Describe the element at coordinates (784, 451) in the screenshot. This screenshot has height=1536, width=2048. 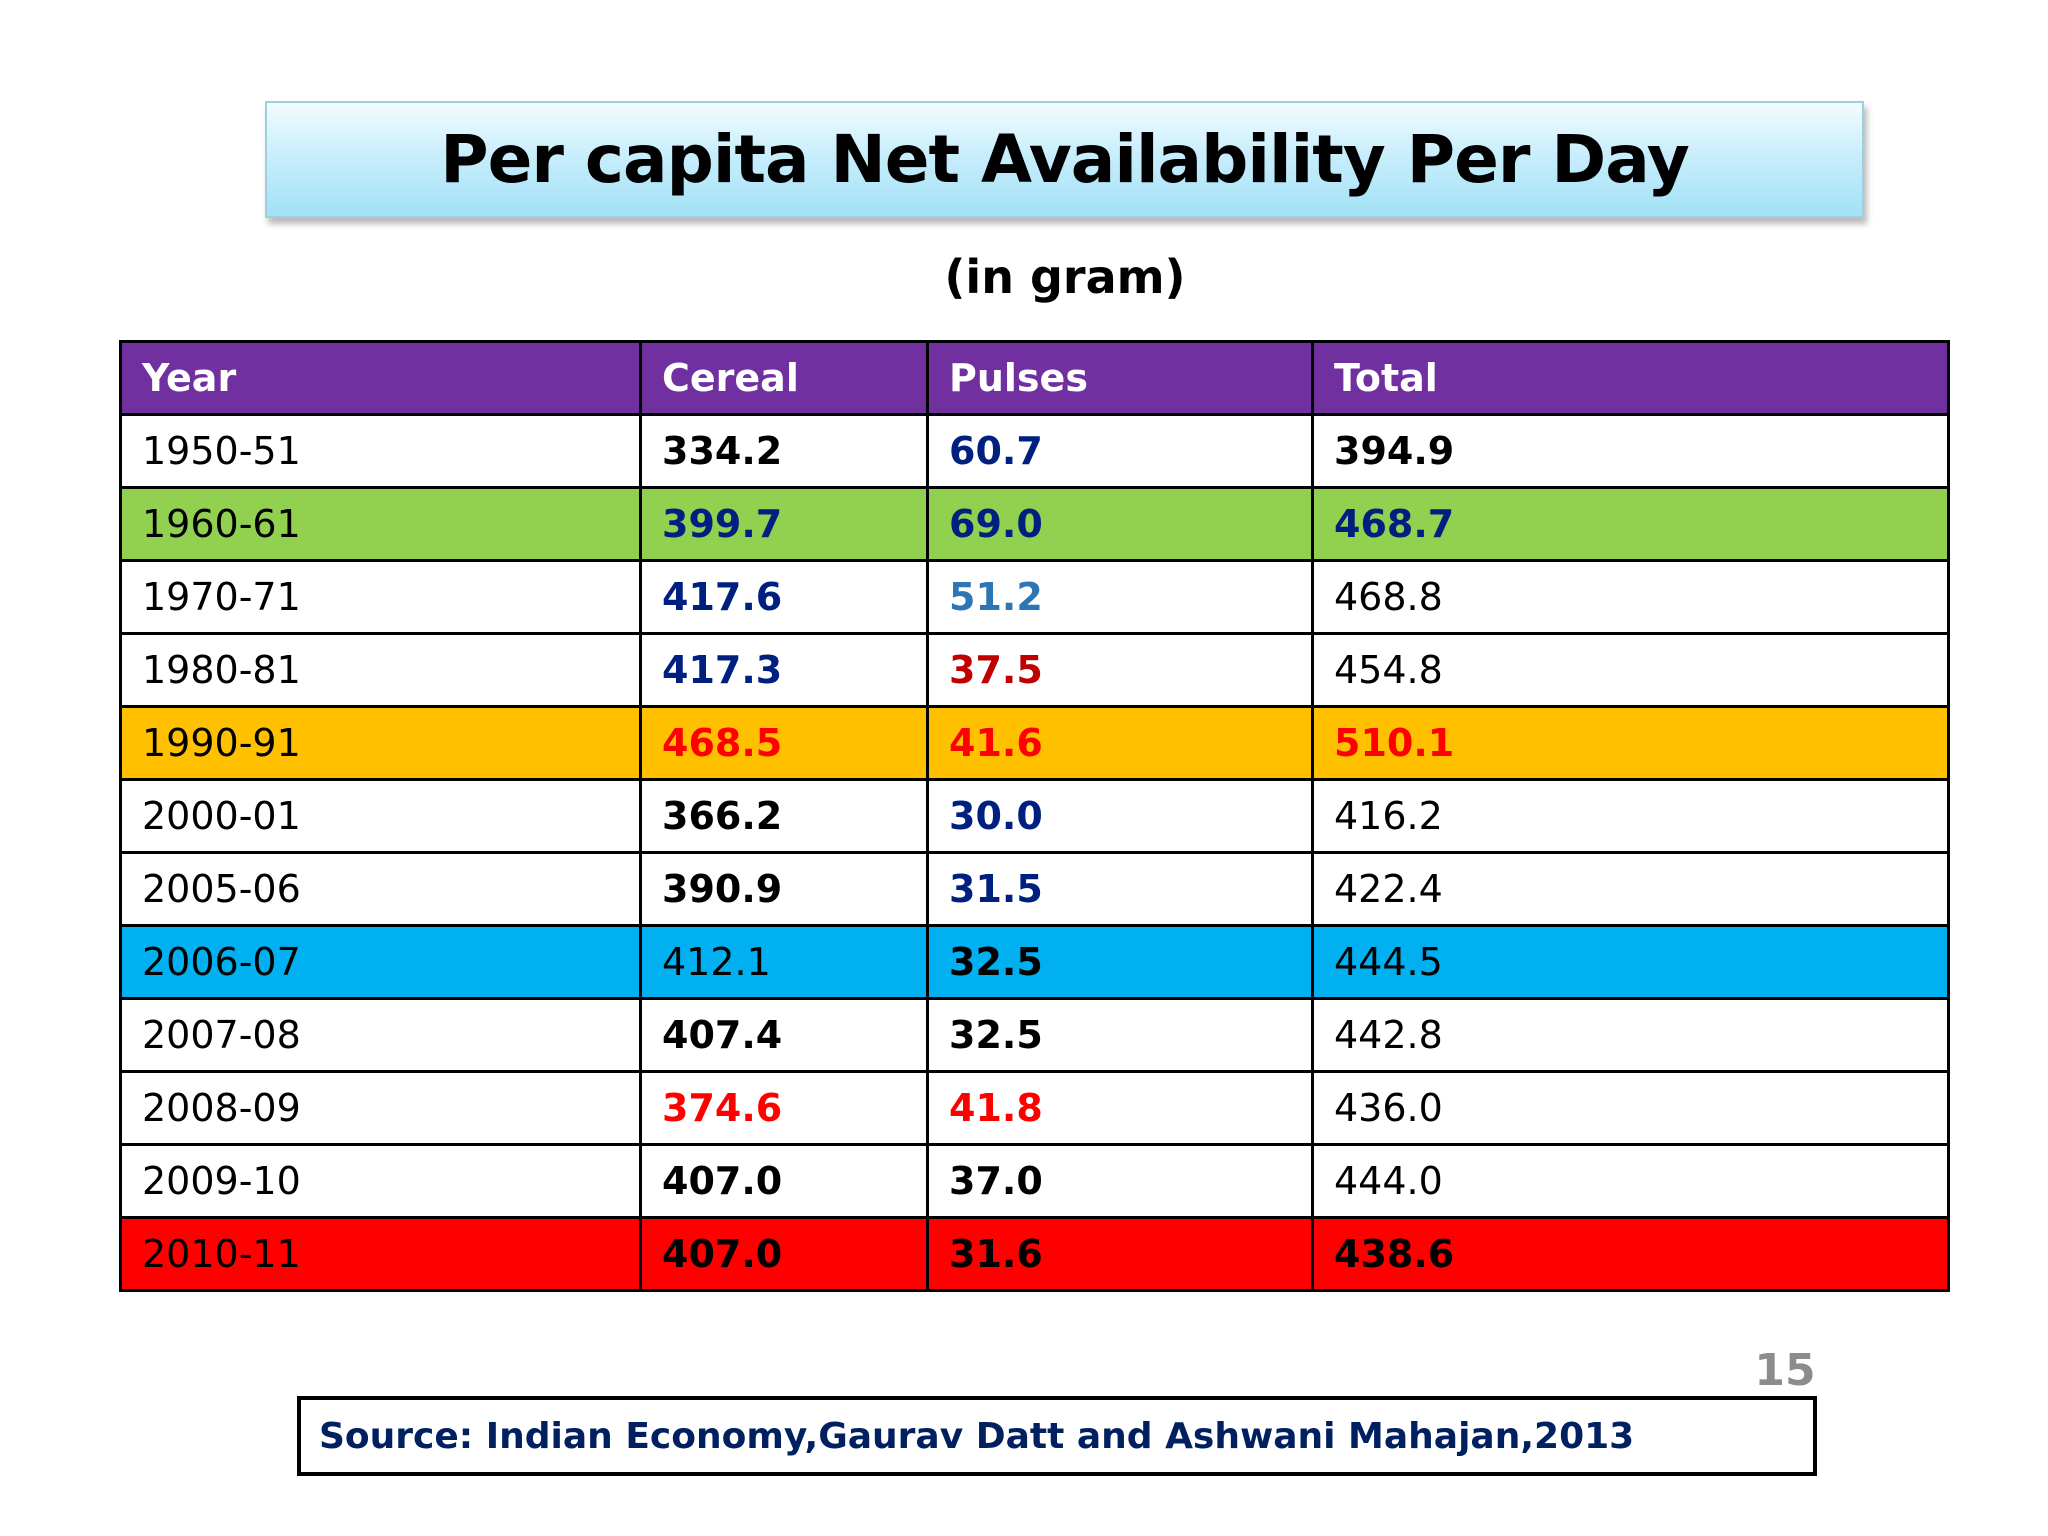
I see `cell-cereal: 334.2` at that location.